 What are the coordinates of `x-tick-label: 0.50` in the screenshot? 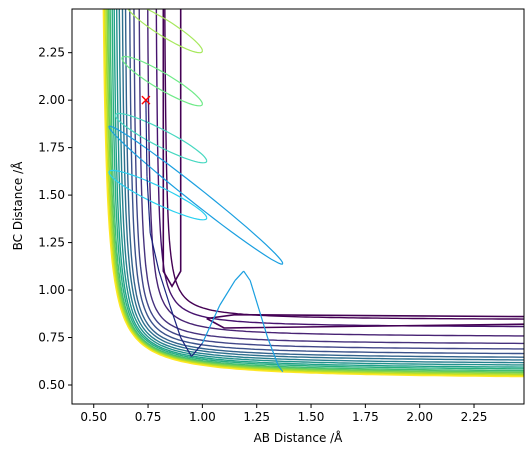 It's located at (93, 417).